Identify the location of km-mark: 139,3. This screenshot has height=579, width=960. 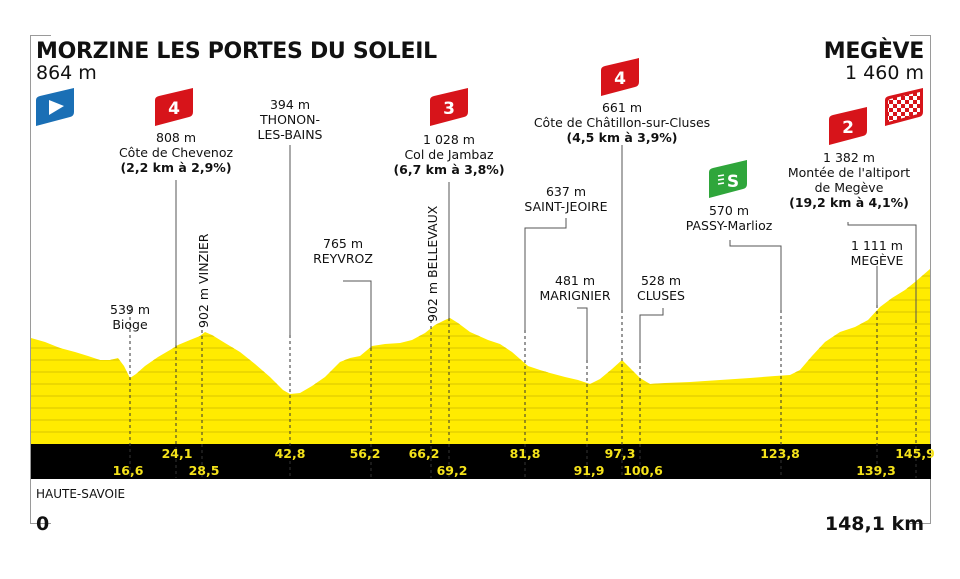
(876, 470).